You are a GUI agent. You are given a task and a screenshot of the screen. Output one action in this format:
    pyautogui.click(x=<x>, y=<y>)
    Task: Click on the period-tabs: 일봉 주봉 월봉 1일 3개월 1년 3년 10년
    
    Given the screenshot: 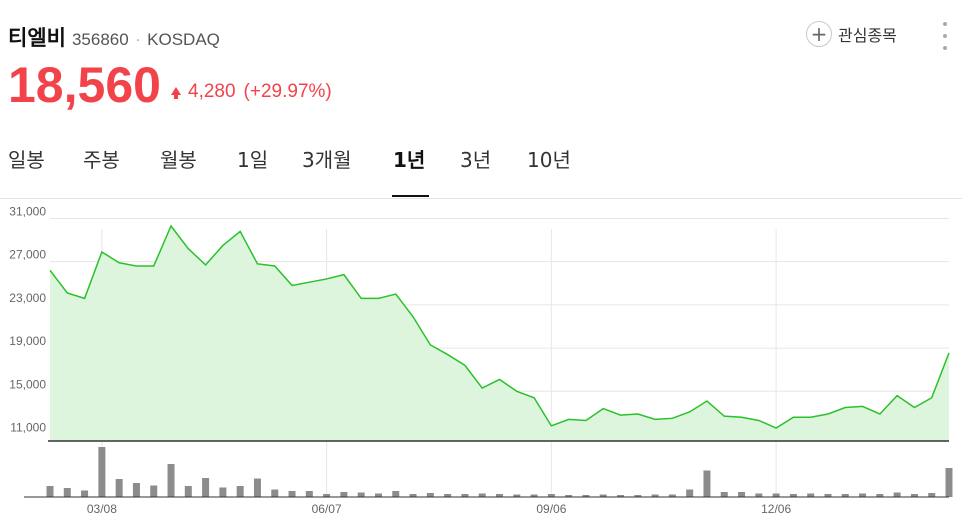 What is the action you would take?
    pyautogui.click(x=481, y=169)
    